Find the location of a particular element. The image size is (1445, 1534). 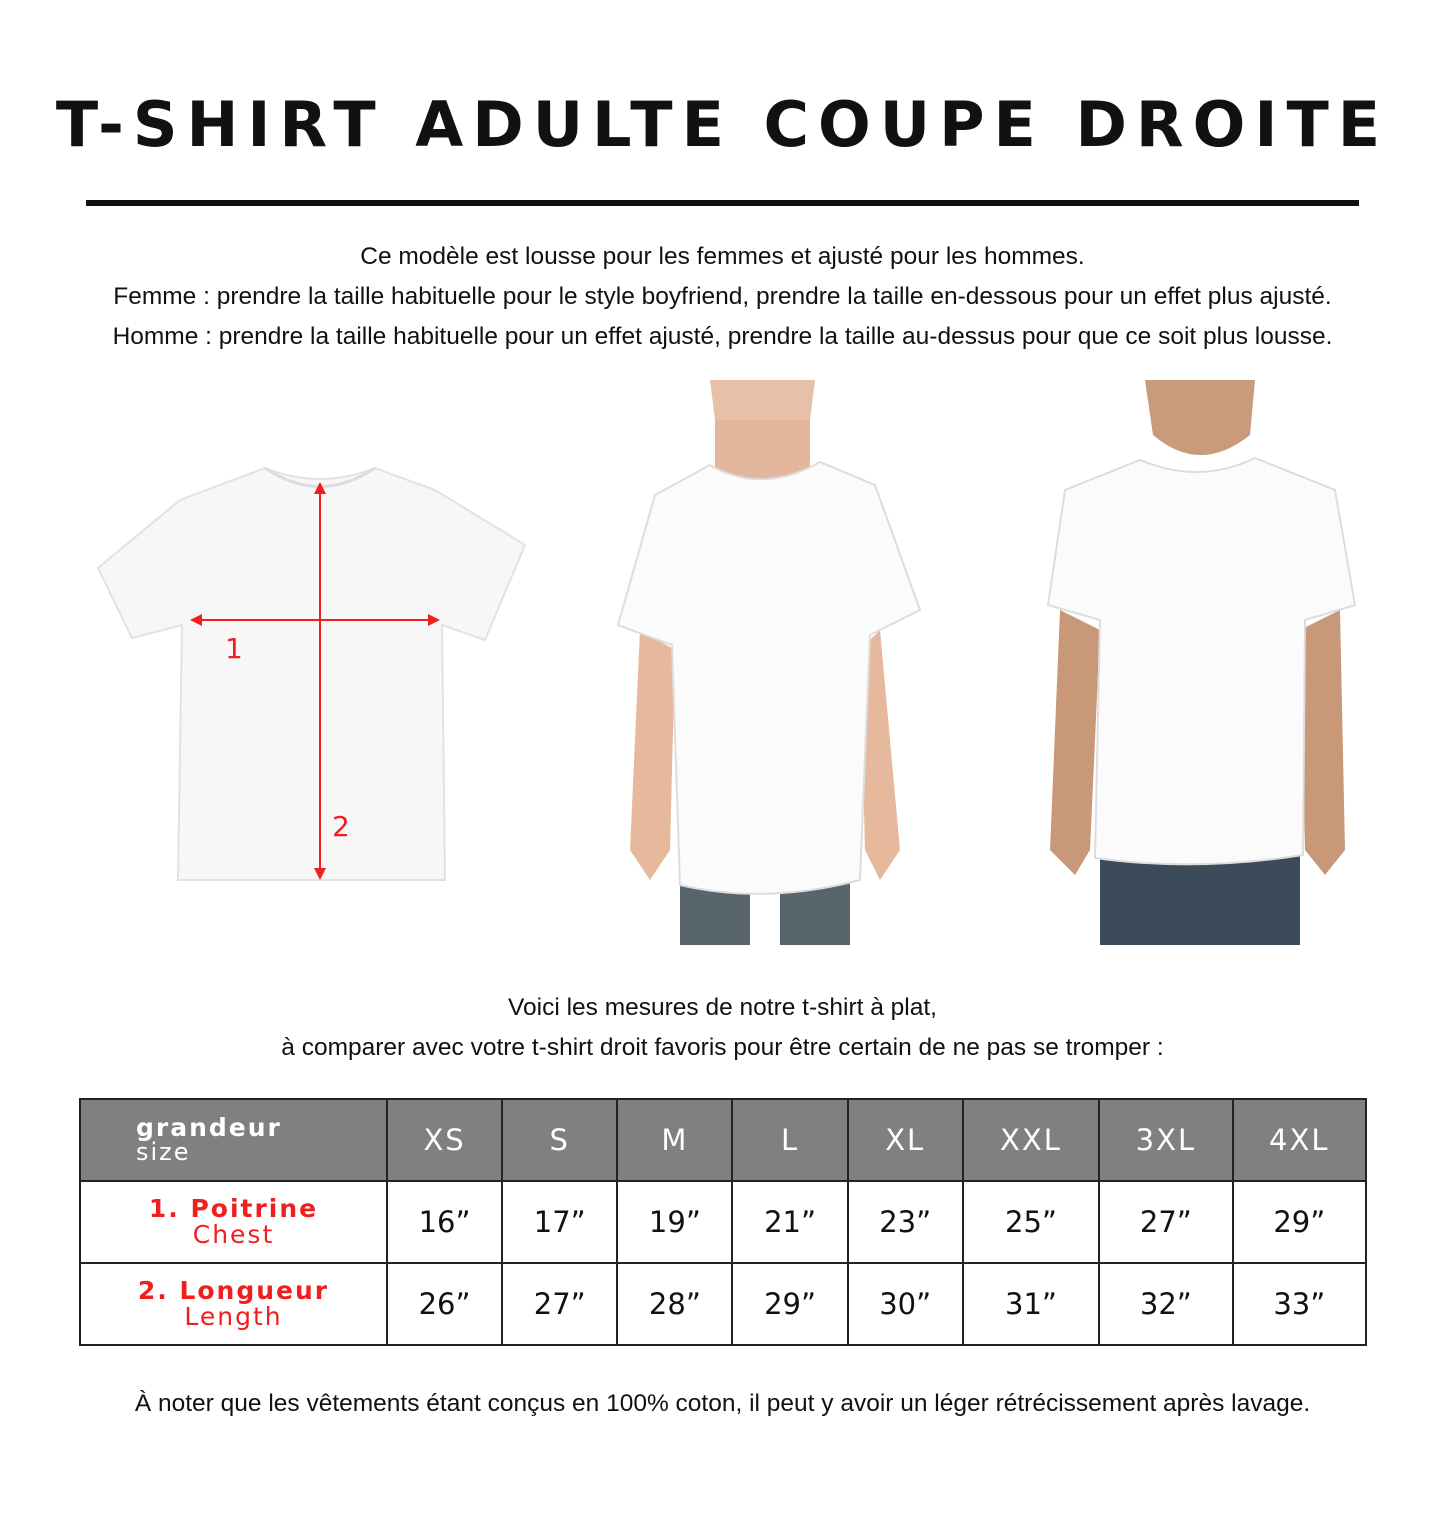

table-cell: 17” is located at coordinates (560, 1222).